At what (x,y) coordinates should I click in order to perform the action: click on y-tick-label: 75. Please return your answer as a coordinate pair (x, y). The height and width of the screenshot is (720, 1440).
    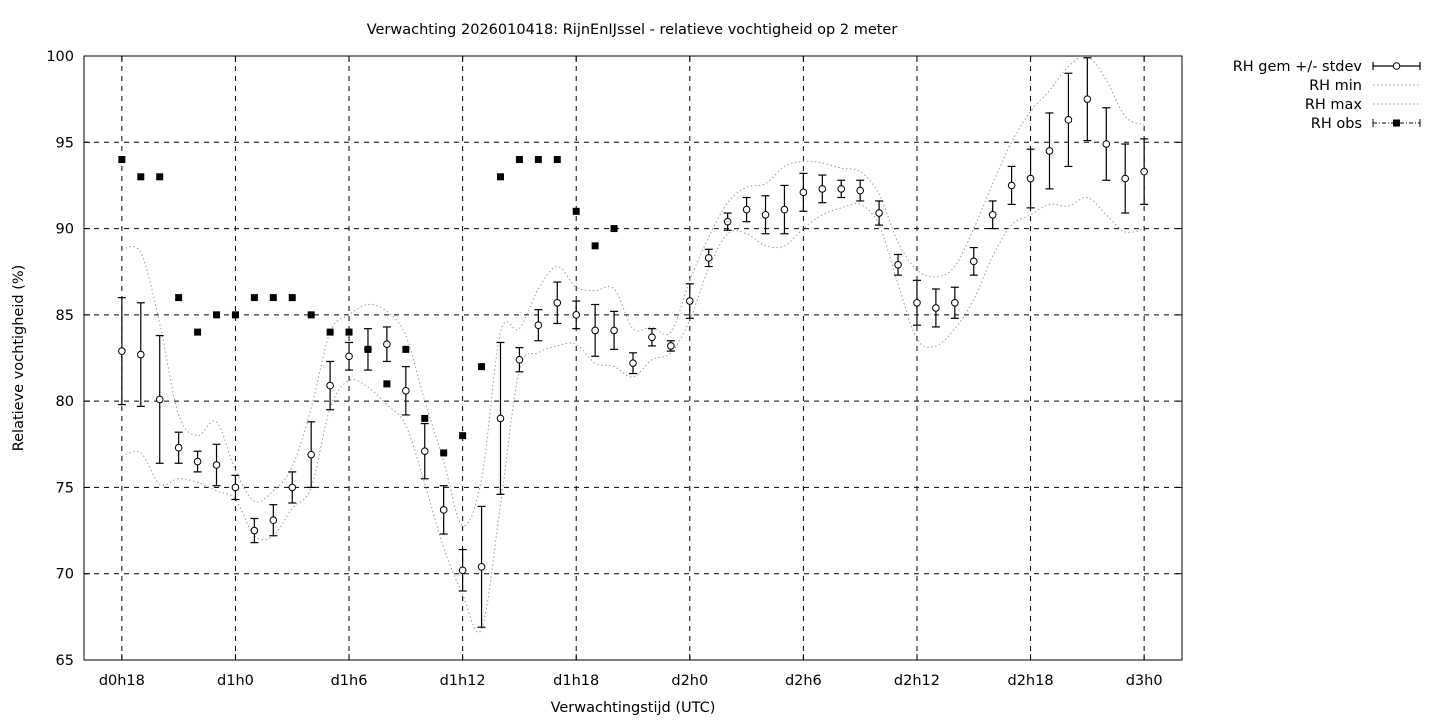
    Looking at the image, I should click on (65, 488).